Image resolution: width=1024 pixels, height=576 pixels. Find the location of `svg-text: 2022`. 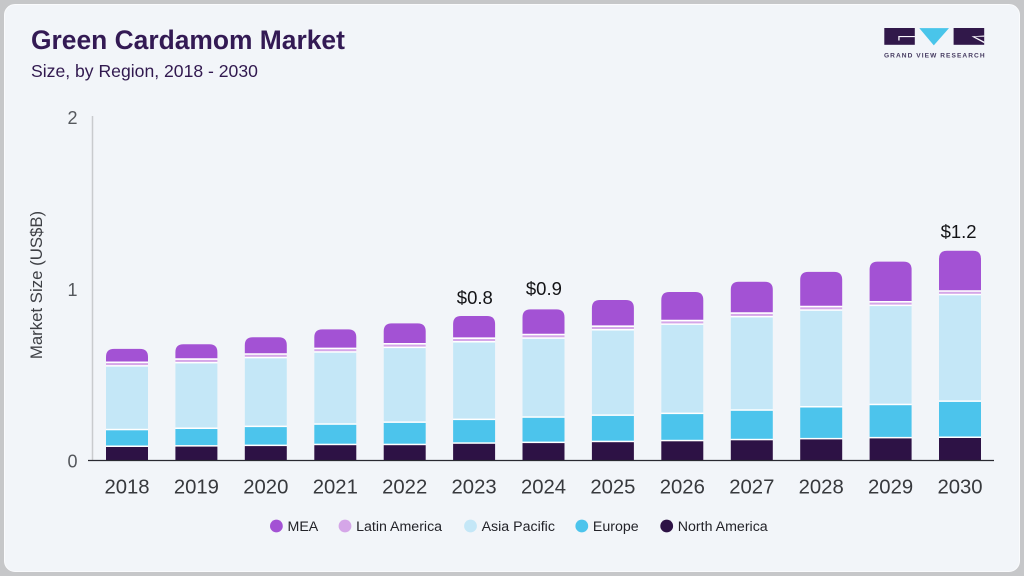

svg-text: 2022 is located at coordinates (404, 488).